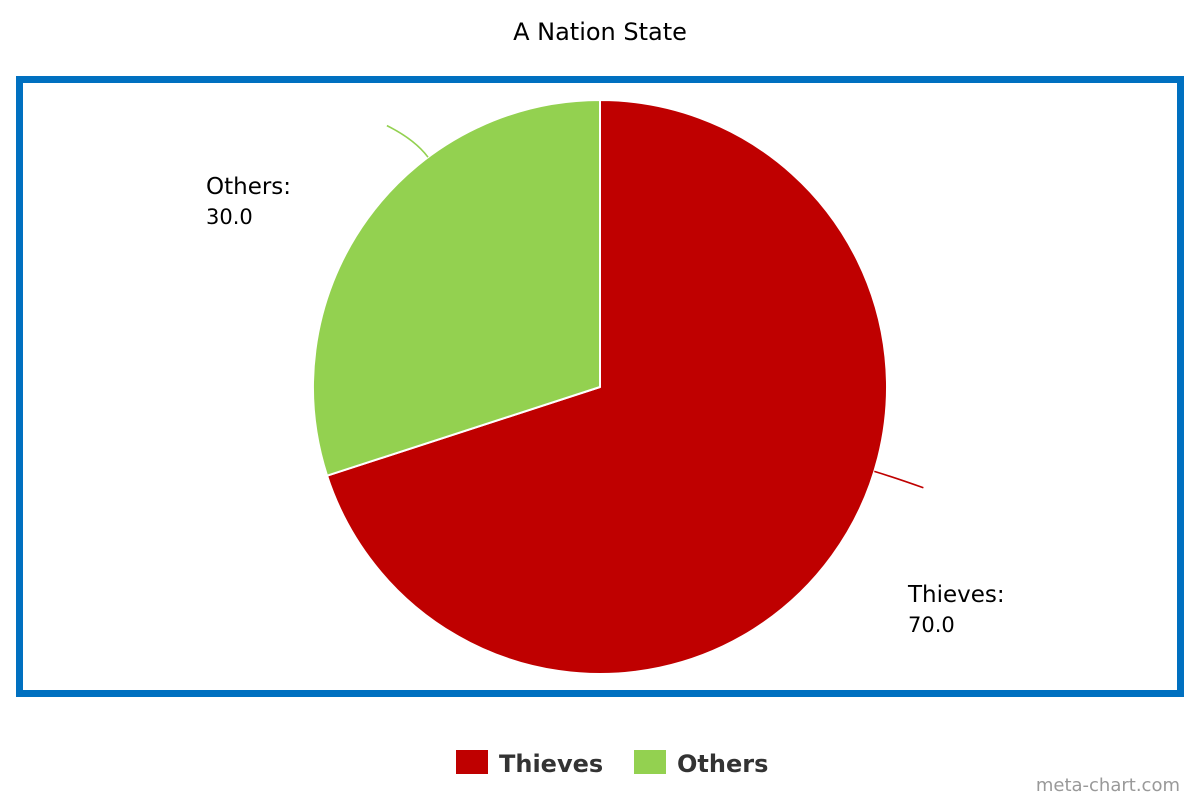 This screenshot has height=800, width=1200. Describe the element at coordinates (722, 764) in the screenshot. I see `legend-label-others: Others` at that location.